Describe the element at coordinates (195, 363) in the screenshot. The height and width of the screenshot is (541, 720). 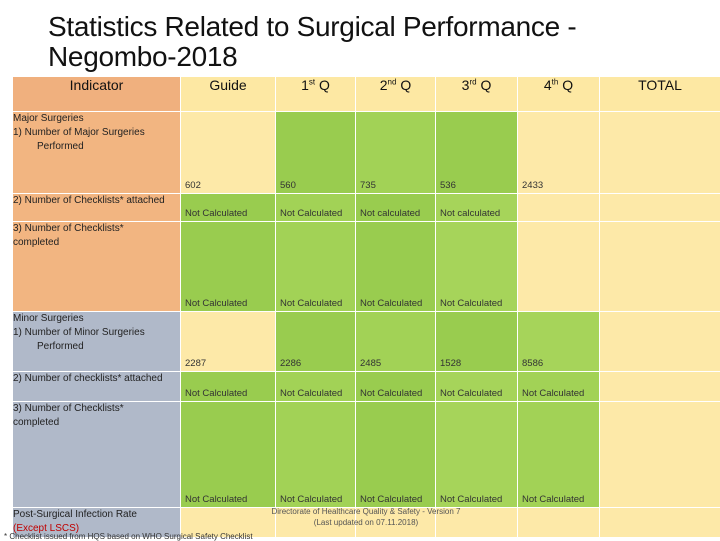
I see `value-cell: 2287` at that location.